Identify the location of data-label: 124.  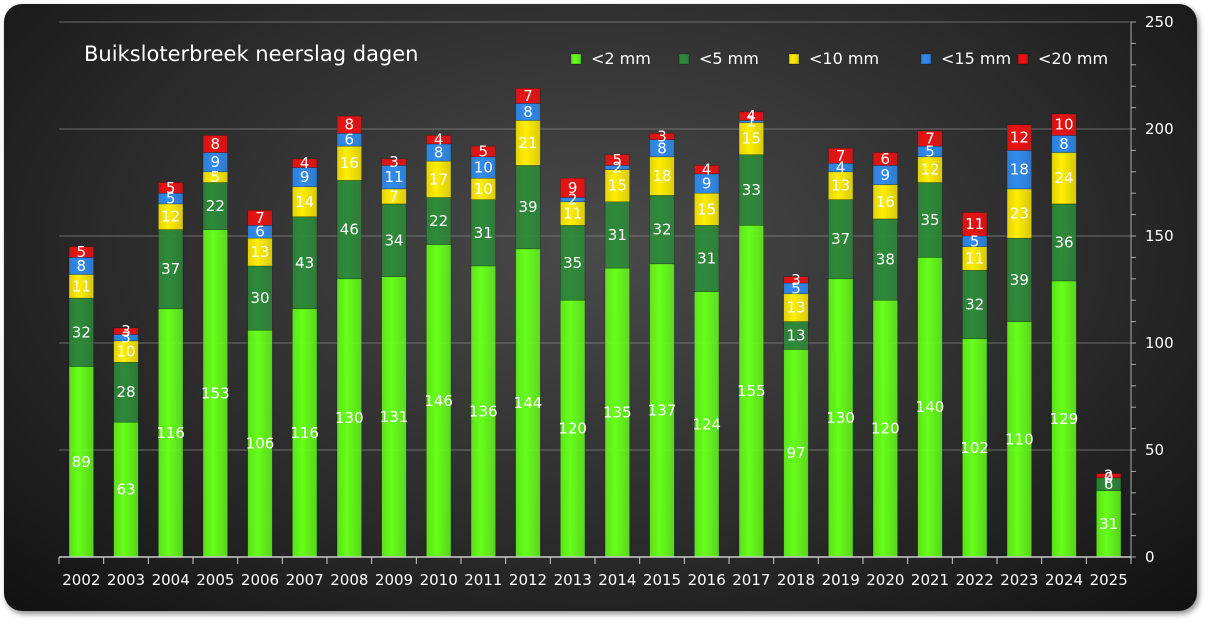
(706, 424).